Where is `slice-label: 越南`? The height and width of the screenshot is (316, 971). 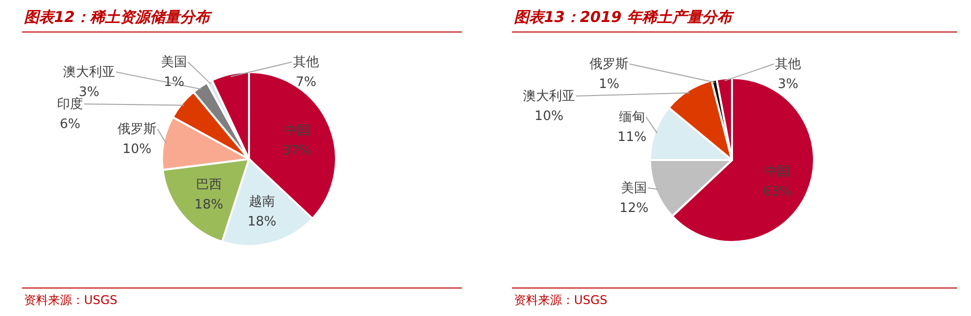 slice-label: 越南 is located at coordinates (261, 202).